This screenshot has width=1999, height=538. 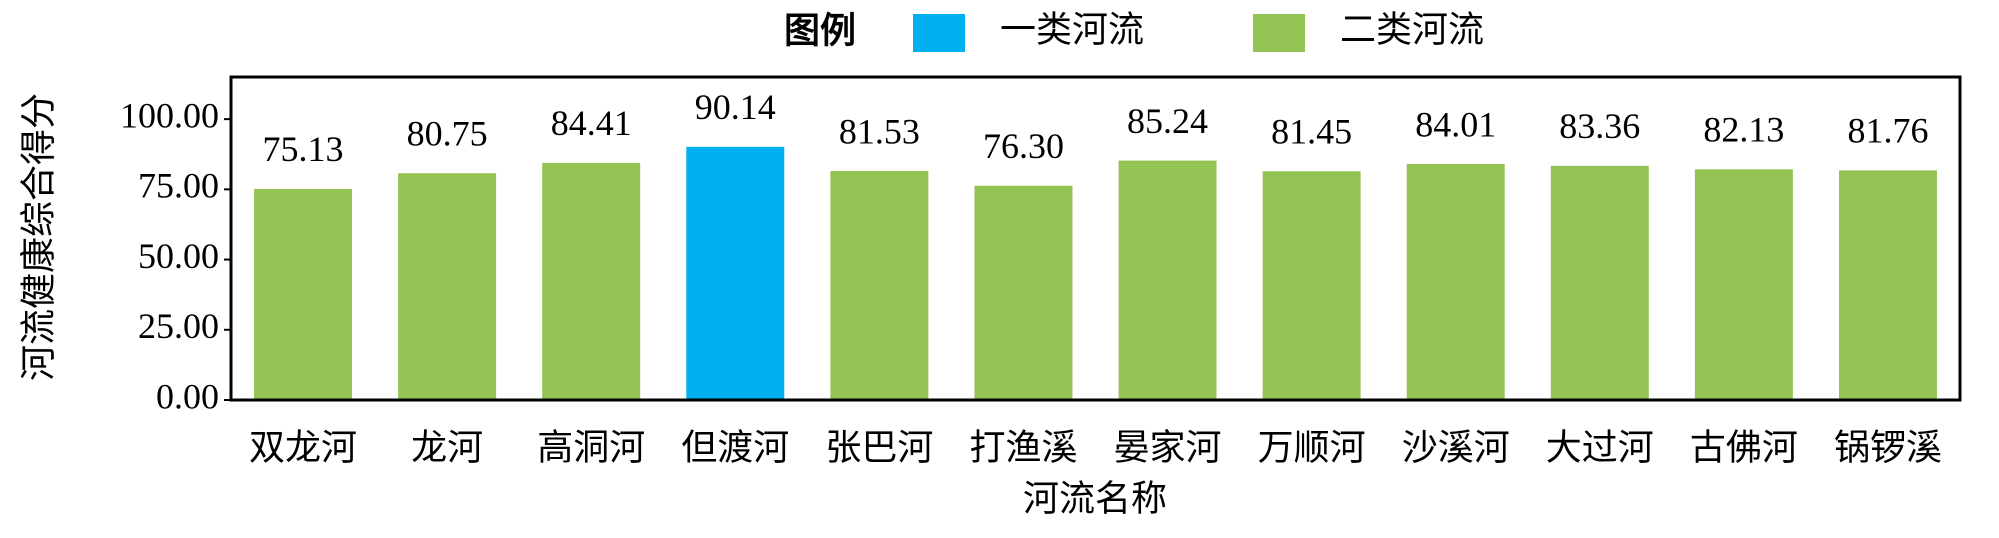 I want to click on value-label: 90.14, so click(x=735, y=107).